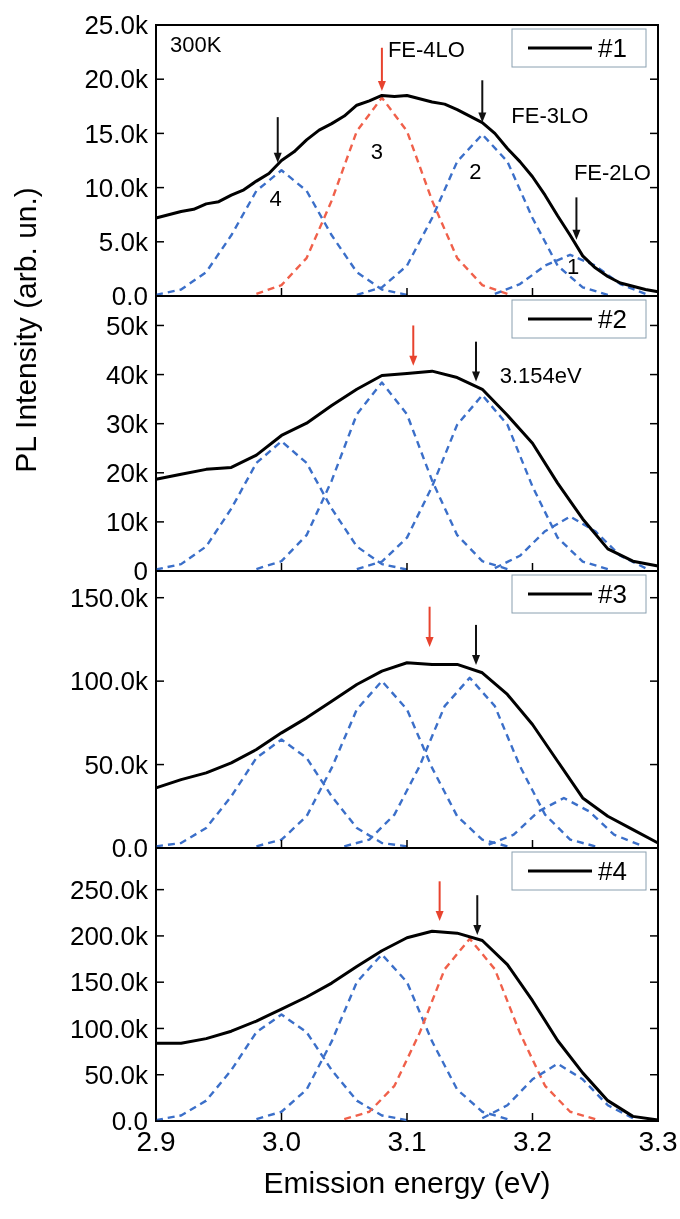  Describe the element at coordinates (407, 1182) in the screenshot. I see `x-axis-title: Emission energy (eV)` at that location.